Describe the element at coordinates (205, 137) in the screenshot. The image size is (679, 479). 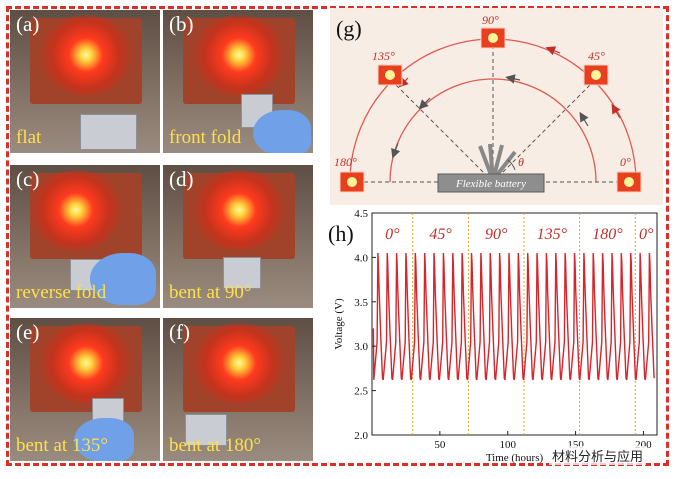
I see `panel-caption: front fold` at that location.